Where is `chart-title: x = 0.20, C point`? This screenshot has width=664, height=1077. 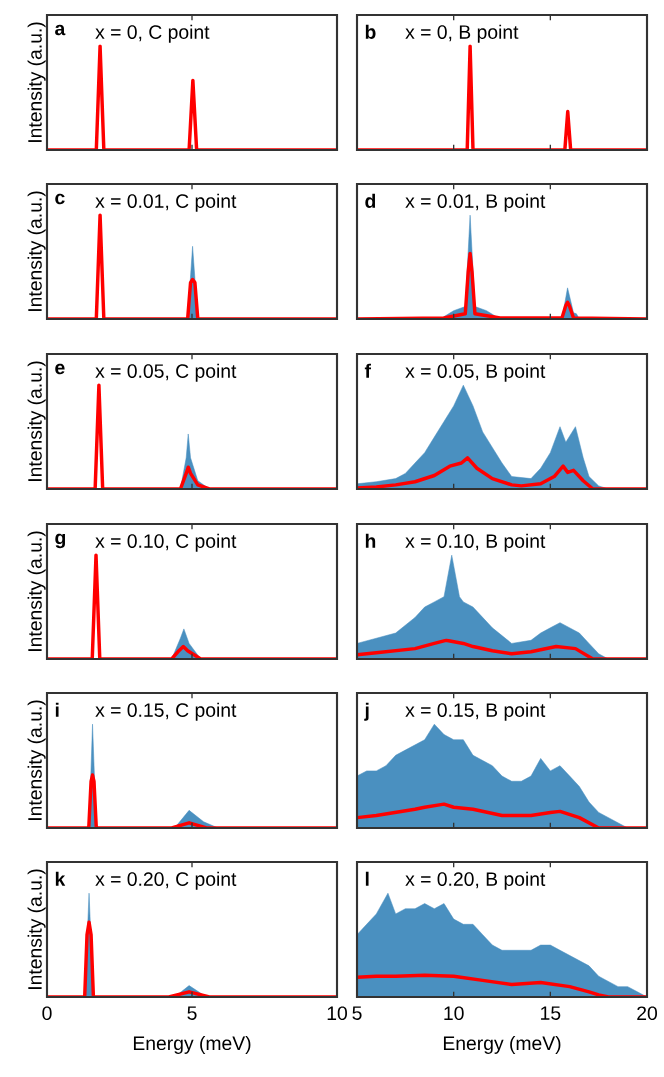
chart-title: x = 0.20, C point is located at coordinates (166, 880).